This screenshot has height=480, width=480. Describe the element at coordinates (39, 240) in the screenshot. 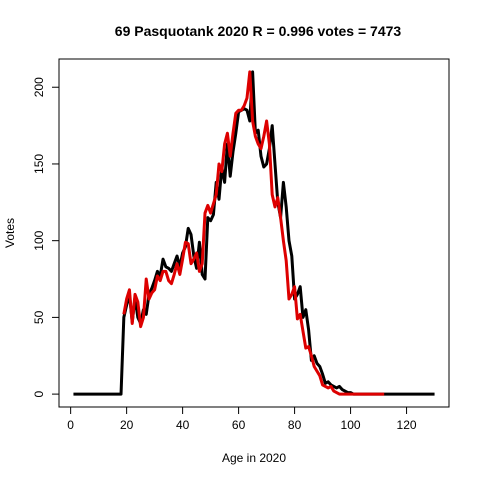

I see `y-tick-label: 100` at that location.